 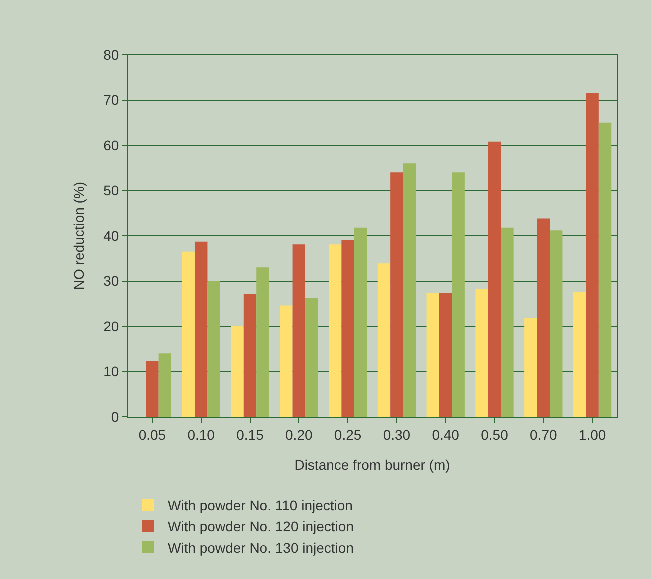 I want to click on y-tick-label: 30, so click(x=112, y=281).